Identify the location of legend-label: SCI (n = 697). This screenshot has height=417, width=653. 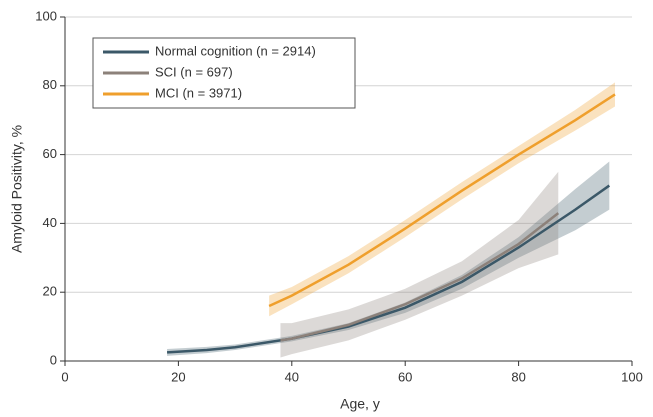
(194, 71).